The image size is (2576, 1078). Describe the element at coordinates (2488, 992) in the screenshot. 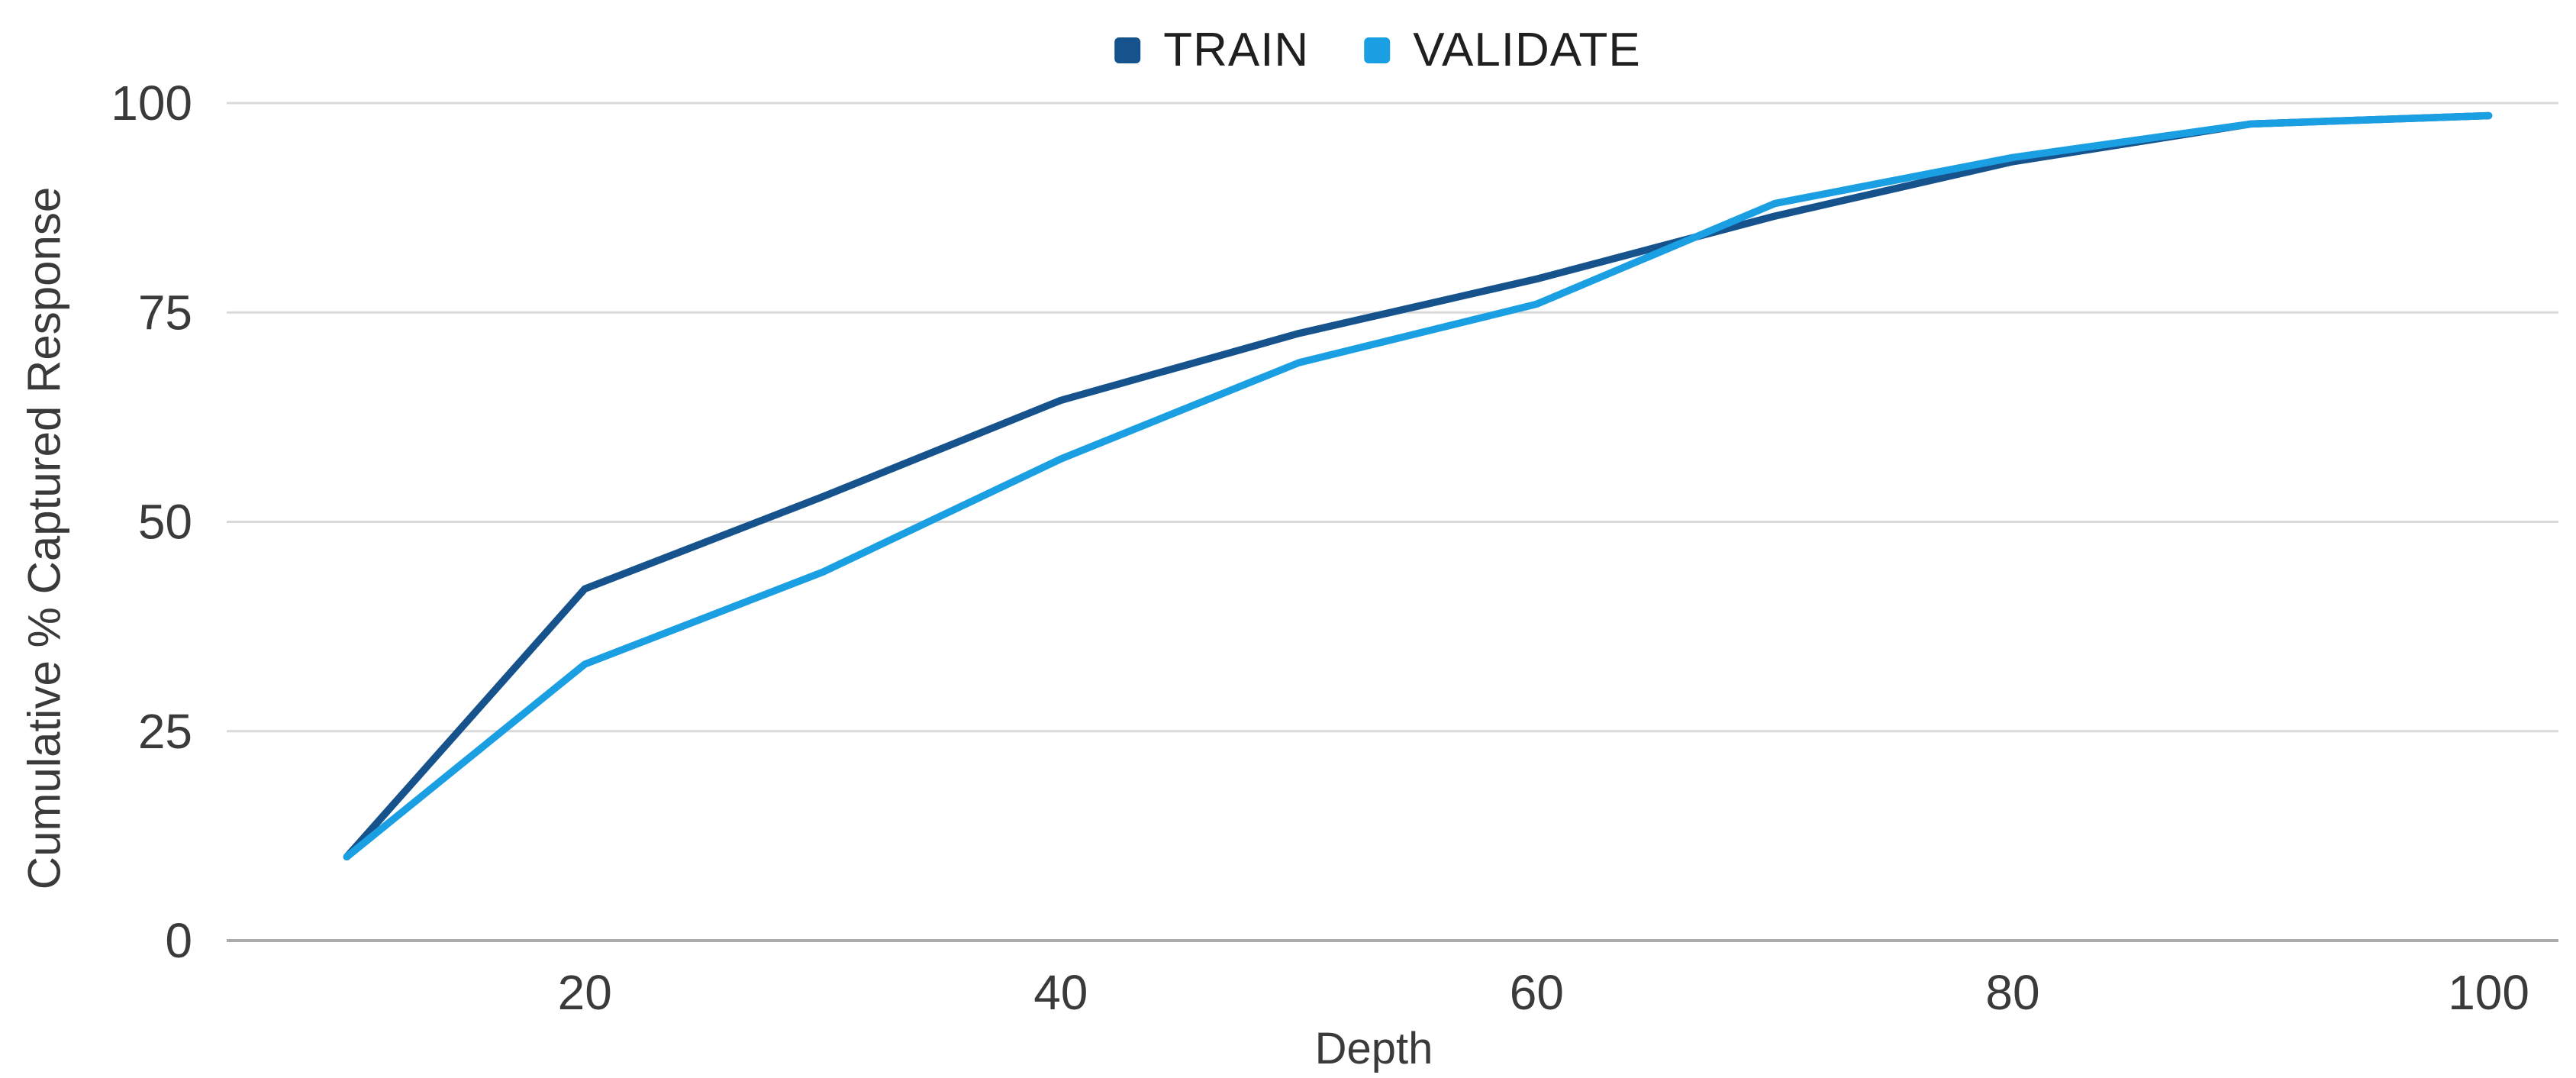

I see `x-tick-label-100: 100` at that location.